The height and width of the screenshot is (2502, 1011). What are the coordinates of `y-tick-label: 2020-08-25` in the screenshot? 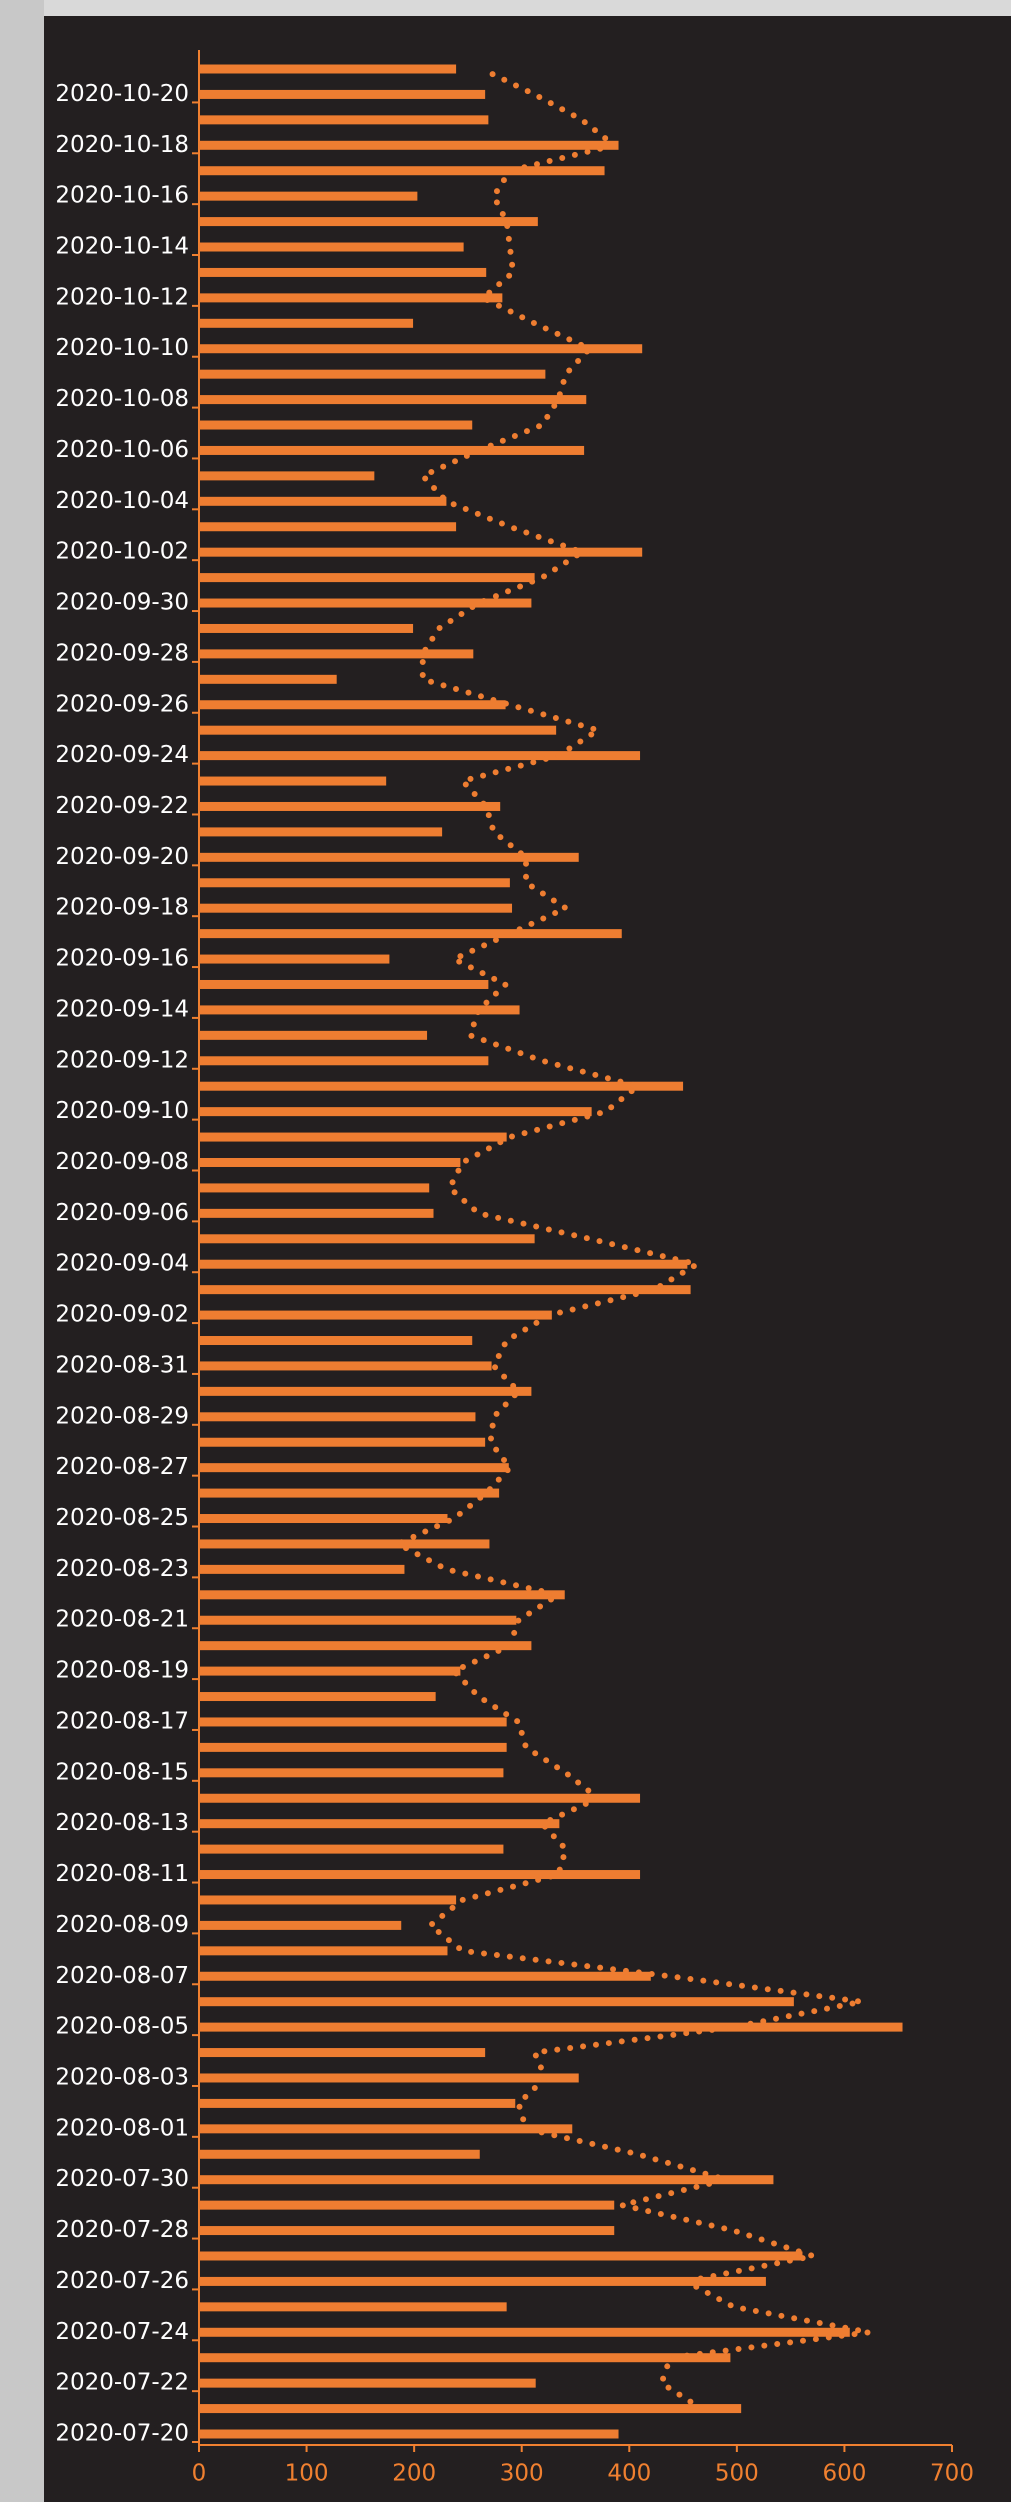 It's located at (122, 1518).